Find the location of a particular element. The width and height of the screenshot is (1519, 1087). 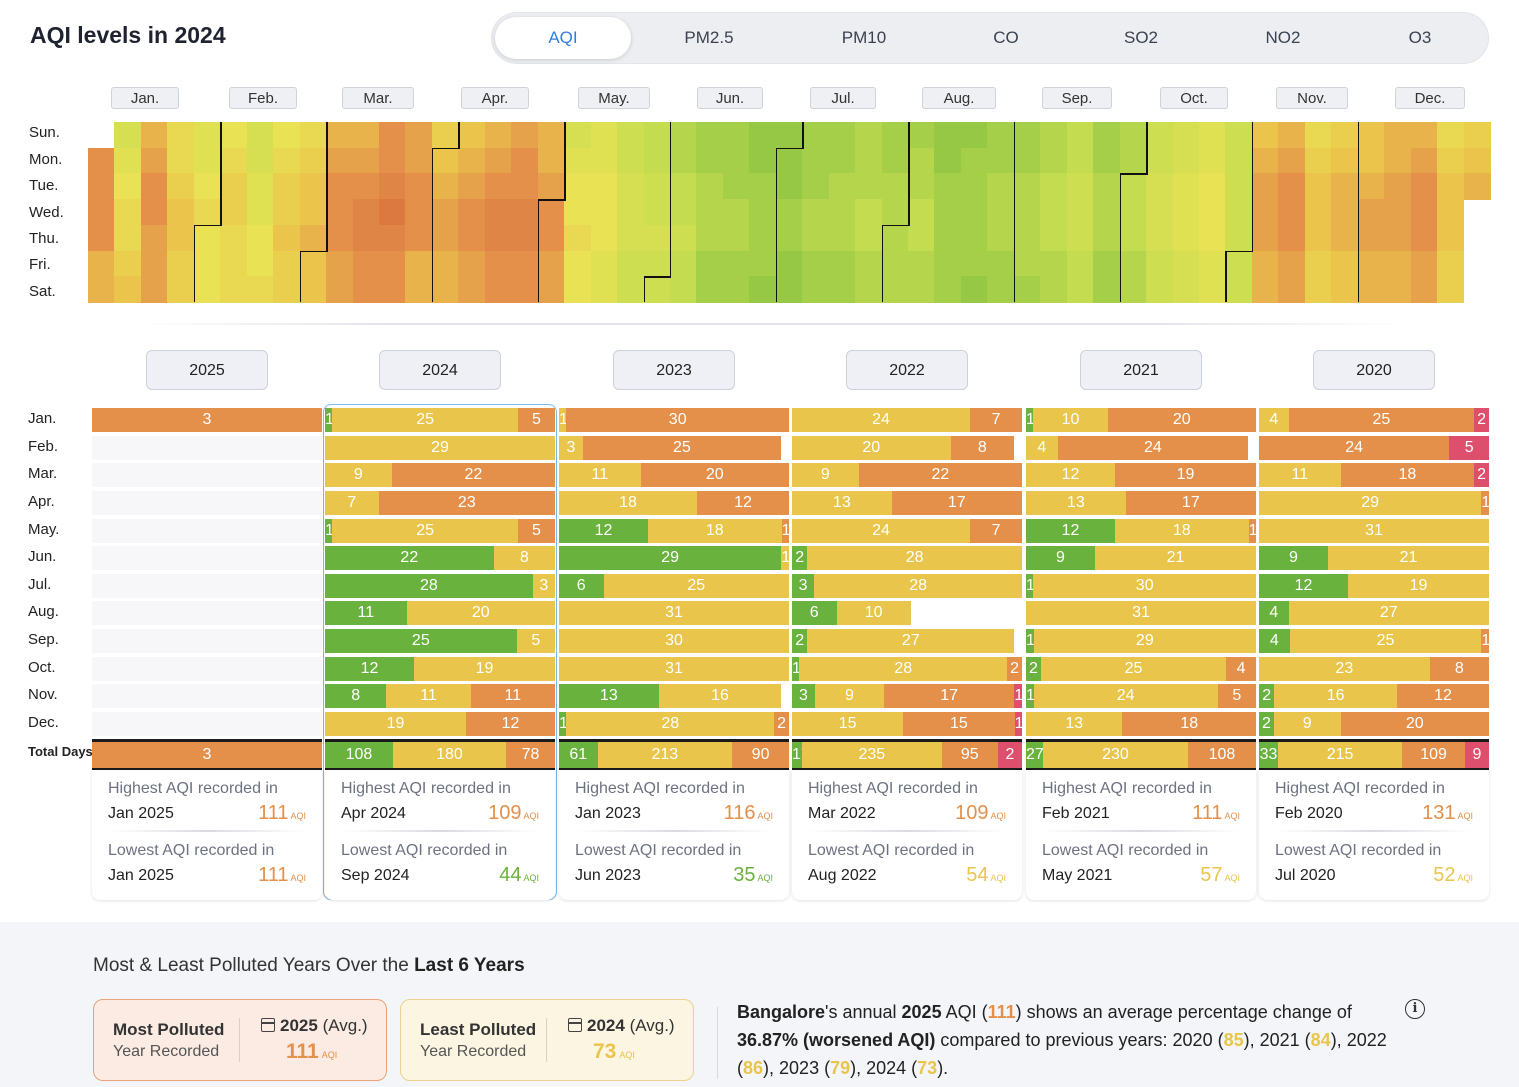

tab-pm10: PM10 is located at coordinates (864, 37).